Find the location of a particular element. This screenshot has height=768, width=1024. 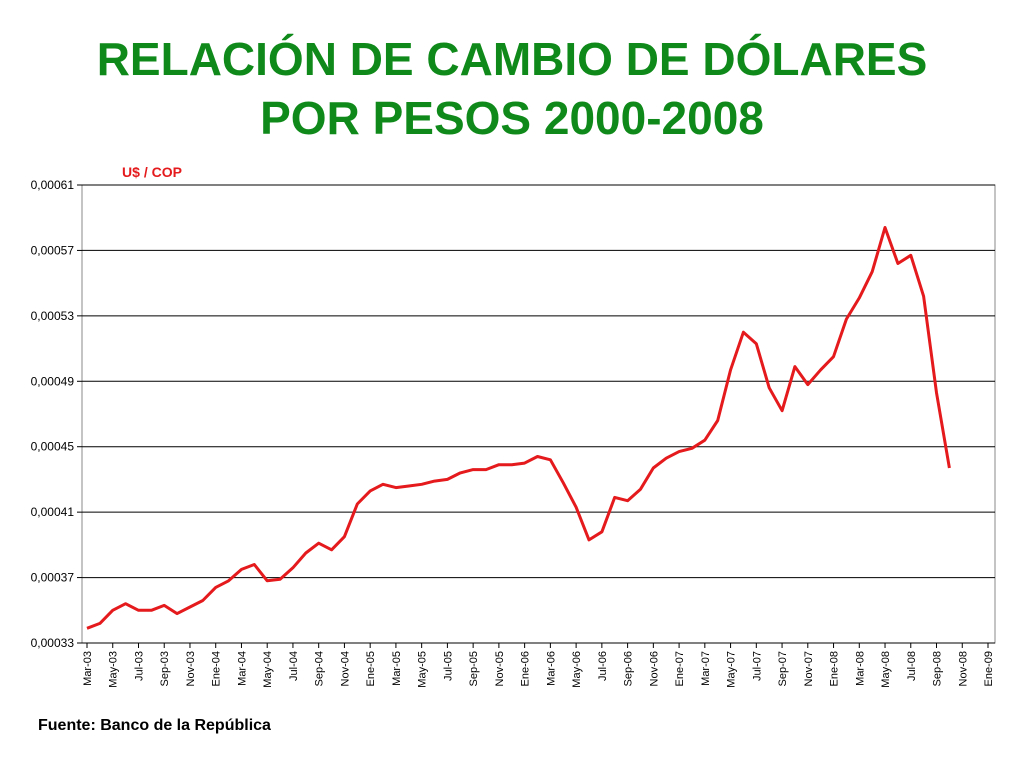

x-tick-label: May-03 is located at coordinates (114, 669).